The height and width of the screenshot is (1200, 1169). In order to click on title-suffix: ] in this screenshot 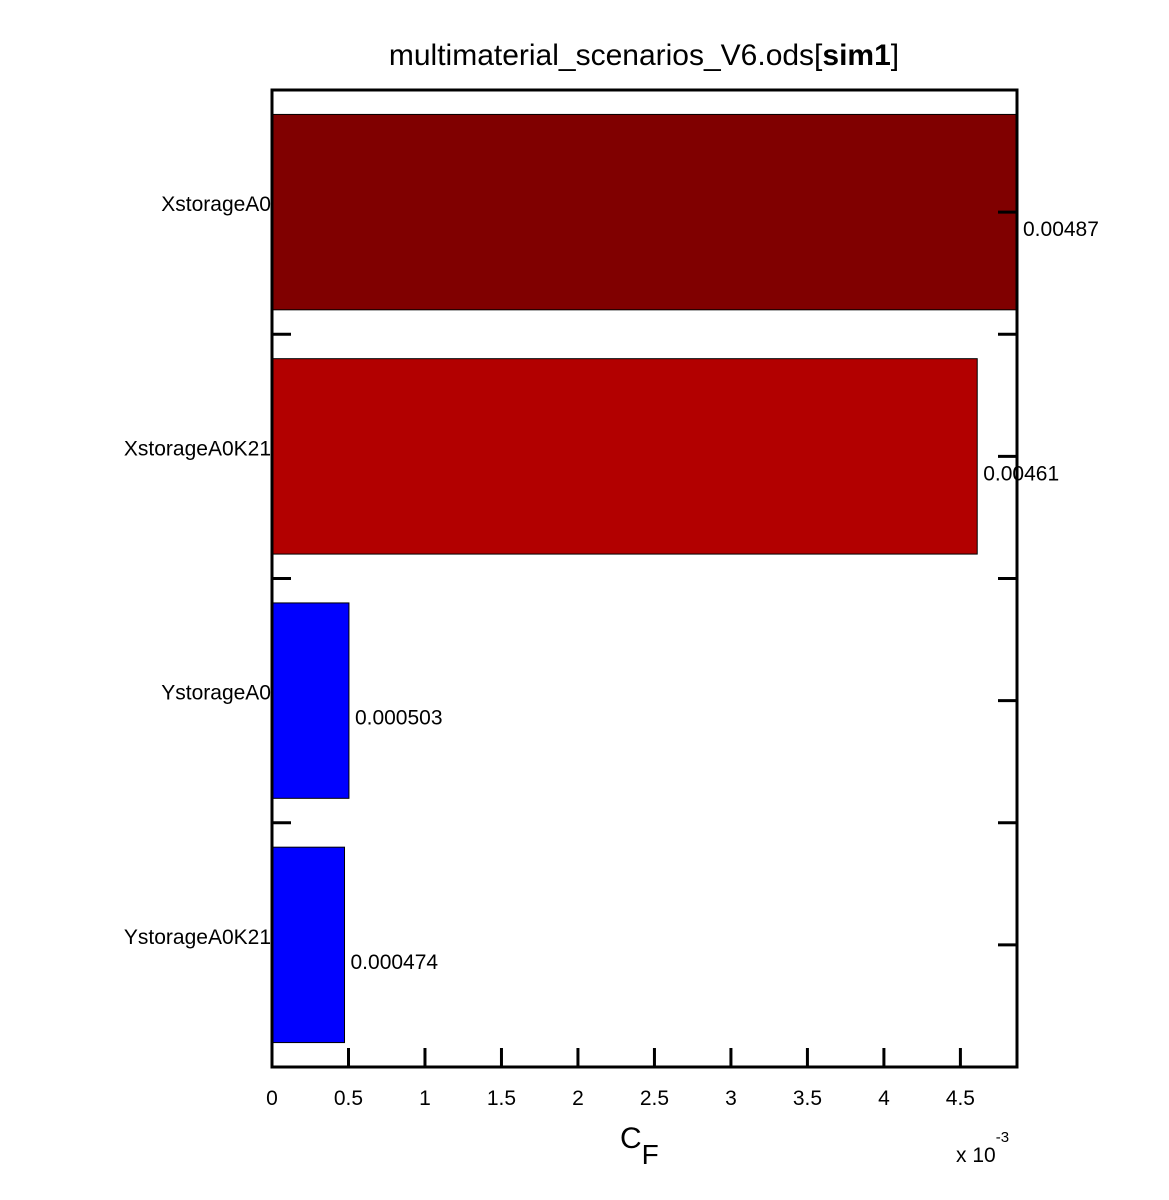, I will do `click(895, 55)`.